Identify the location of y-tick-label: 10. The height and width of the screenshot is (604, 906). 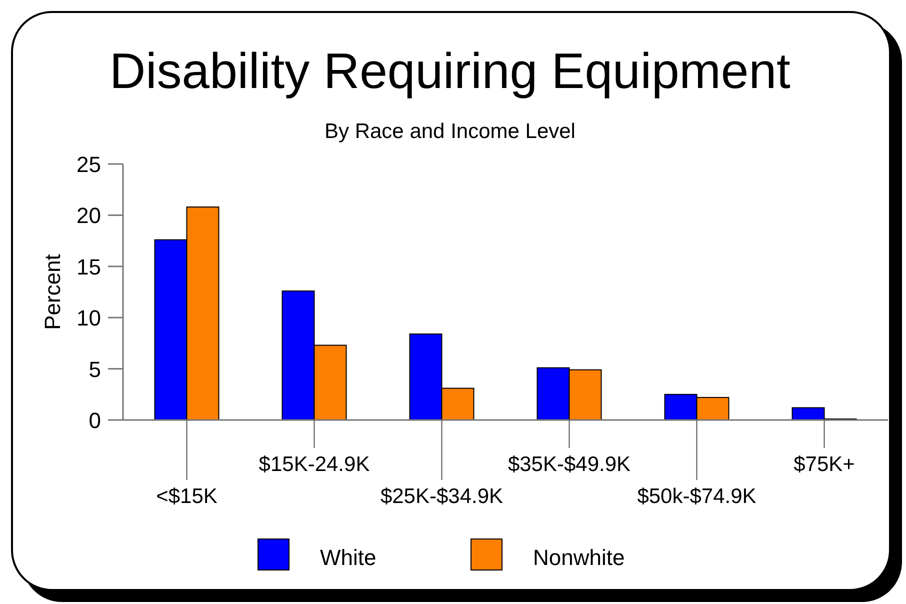
(88, 318).